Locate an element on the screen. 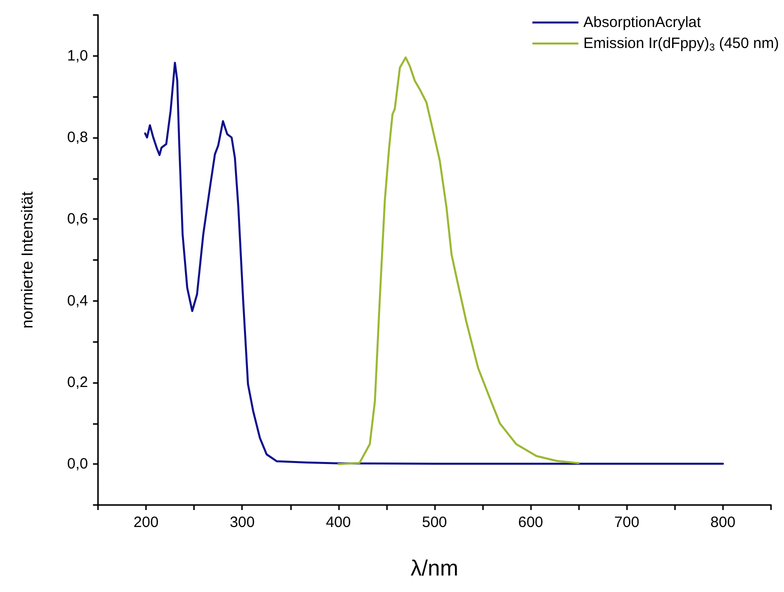 The image size is (784, 592). y-axis-title: normierte Intensität is located at coordinates (28, 259).